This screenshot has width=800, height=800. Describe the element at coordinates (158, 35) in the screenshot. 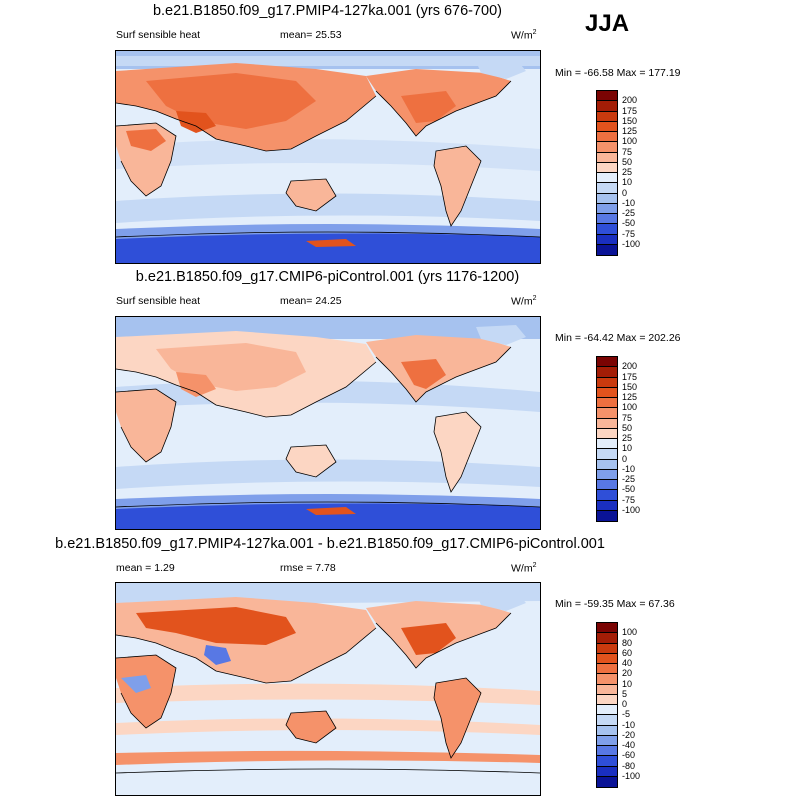

I see `panel-1-variable-label: Surf sensible heat` at that location.